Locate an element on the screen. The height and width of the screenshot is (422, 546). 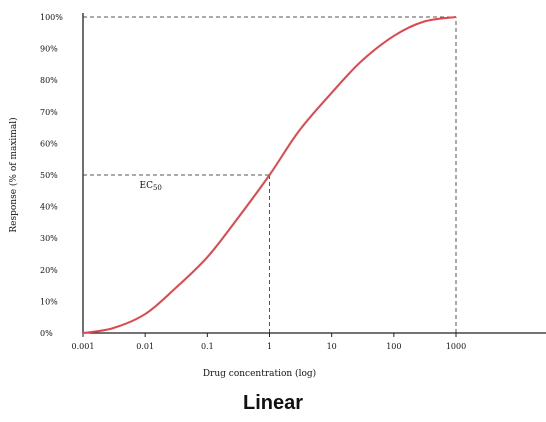
y-tick-label: 20% is located at coordinates (49, 270).